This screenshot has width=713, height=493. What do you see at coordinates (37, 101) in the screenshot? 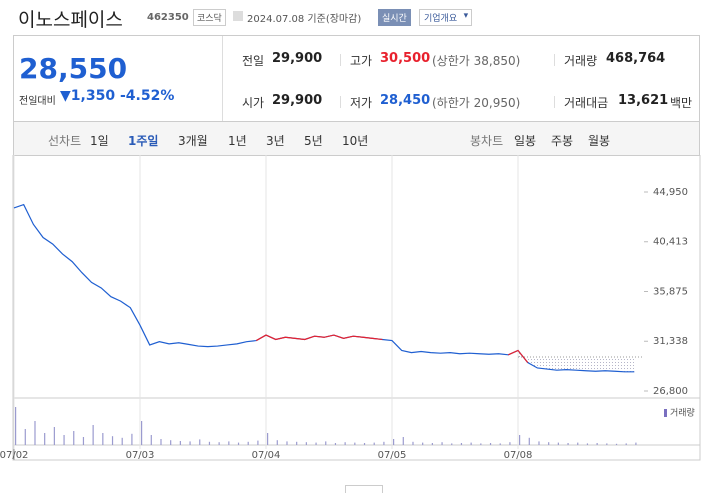
I see `change-label: 전일대비` at bounding box center [37, 101].